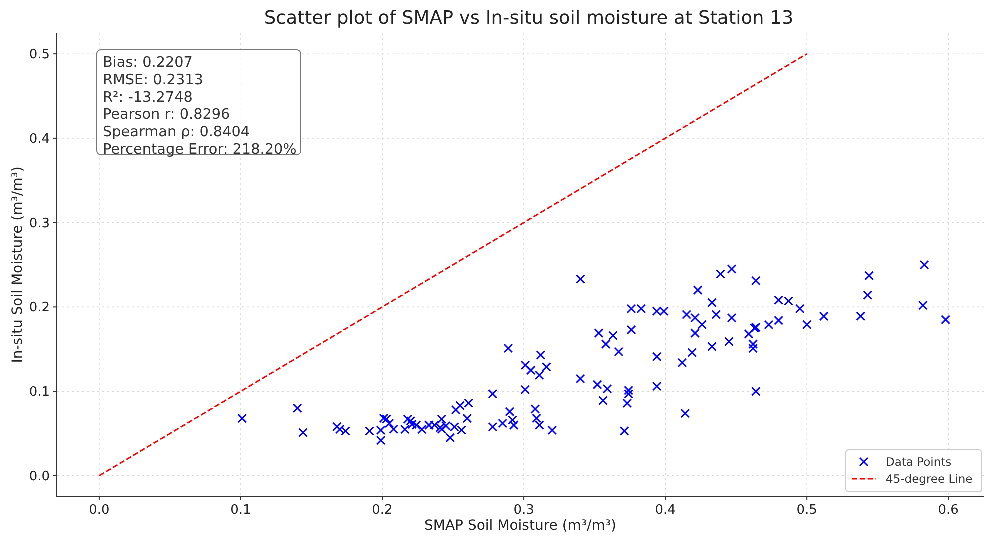  I want to click on x-tick-label: 0.3, so click(524, 510).